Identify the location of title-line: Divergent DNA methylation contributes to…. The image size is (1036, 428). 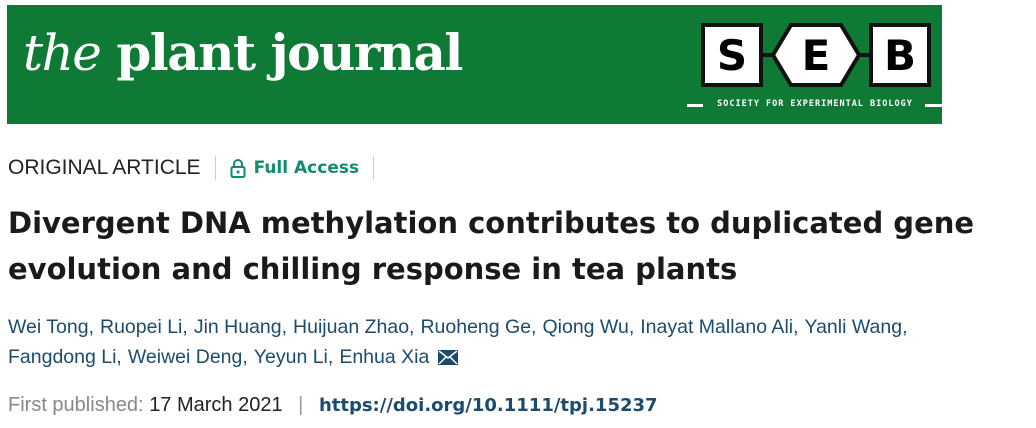
(491, 223).